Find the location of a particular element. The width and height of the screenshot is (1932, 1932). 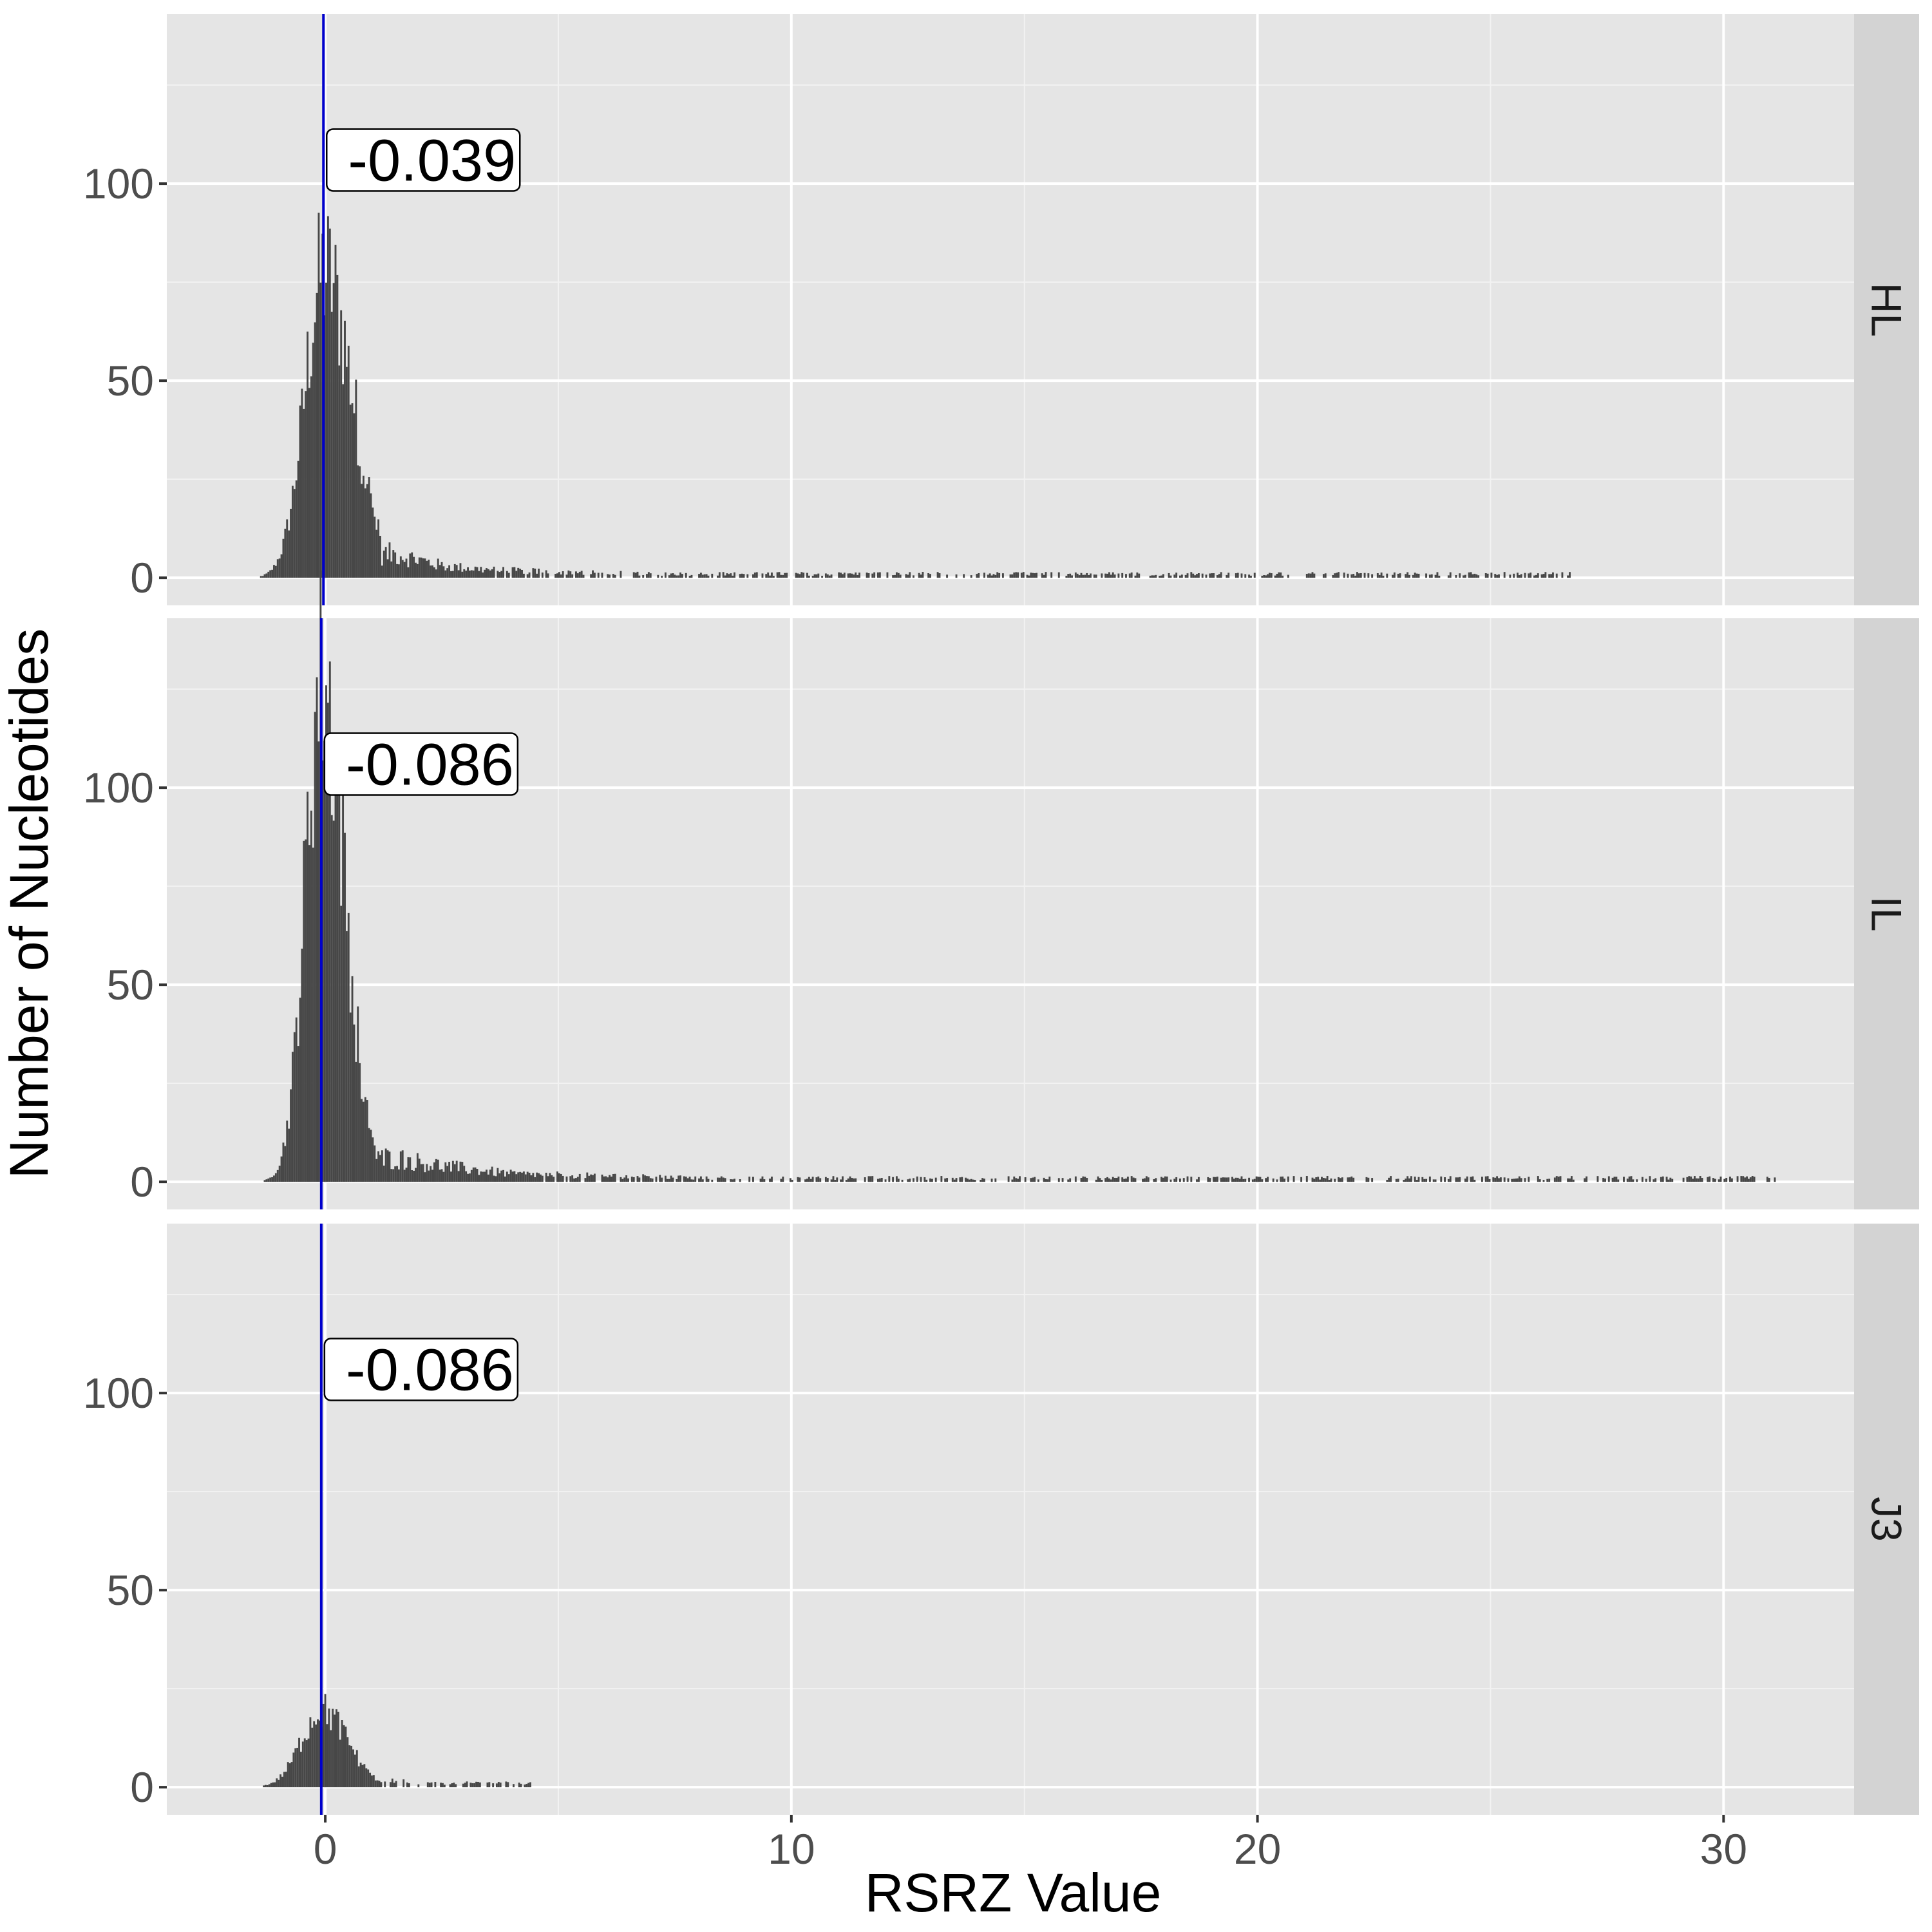

y-tick-label: 100 is located at coordinates (119, 183).